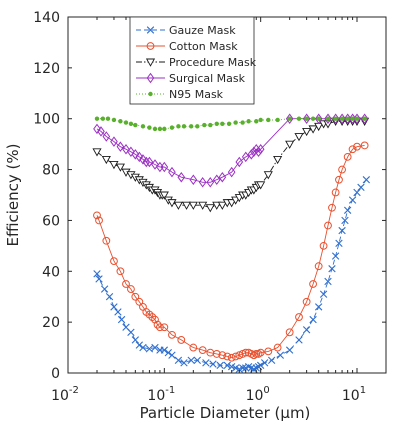 This screenshot has height=429, width=407. I want to click on y-tick-label: 120, so click(46, 69).